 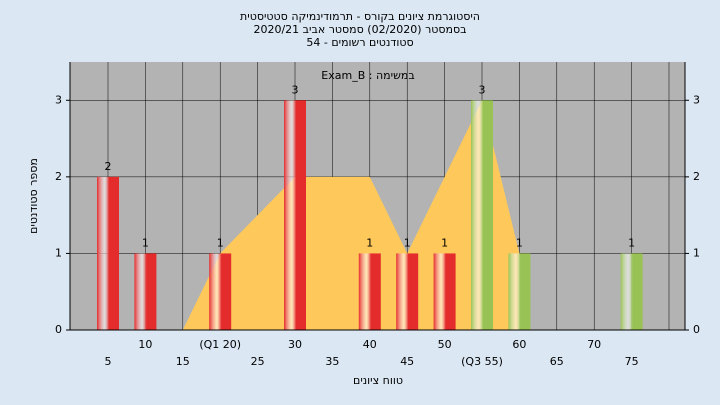 What do you see at coordinates (594, 344) in the screenshot?
I see `x-tick-label: 70` at bounding box center [594, 344].